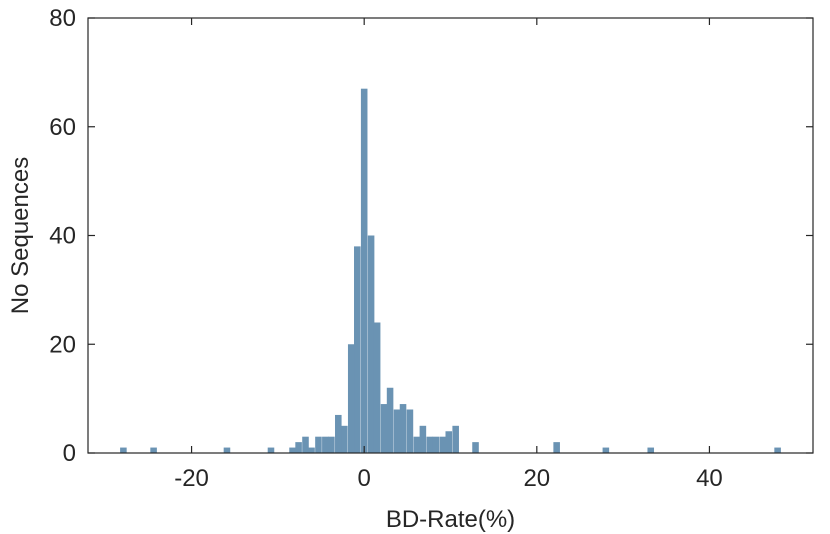 The image size is (830, 534). What do you see at coordinates (709, 478) in the screenshot?
I see `x-tick-label: 40` at bounding box center [709, 478].